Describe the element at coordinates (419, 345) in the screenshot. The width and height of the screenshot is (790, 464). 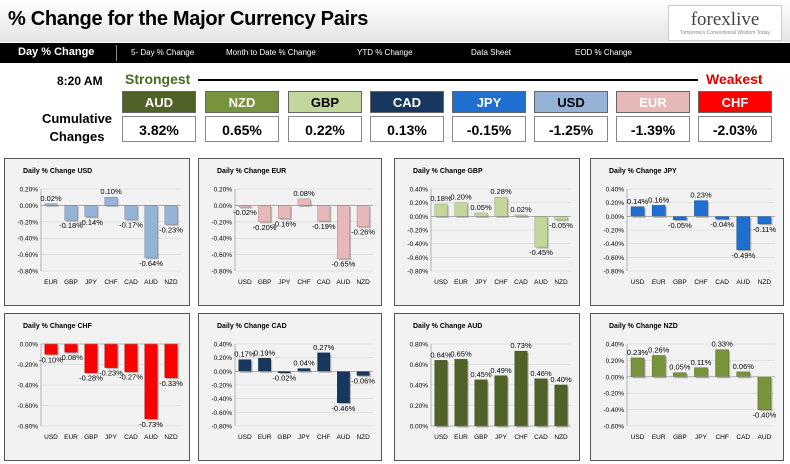
I see `y-tick-label: 0.80%` at that location.